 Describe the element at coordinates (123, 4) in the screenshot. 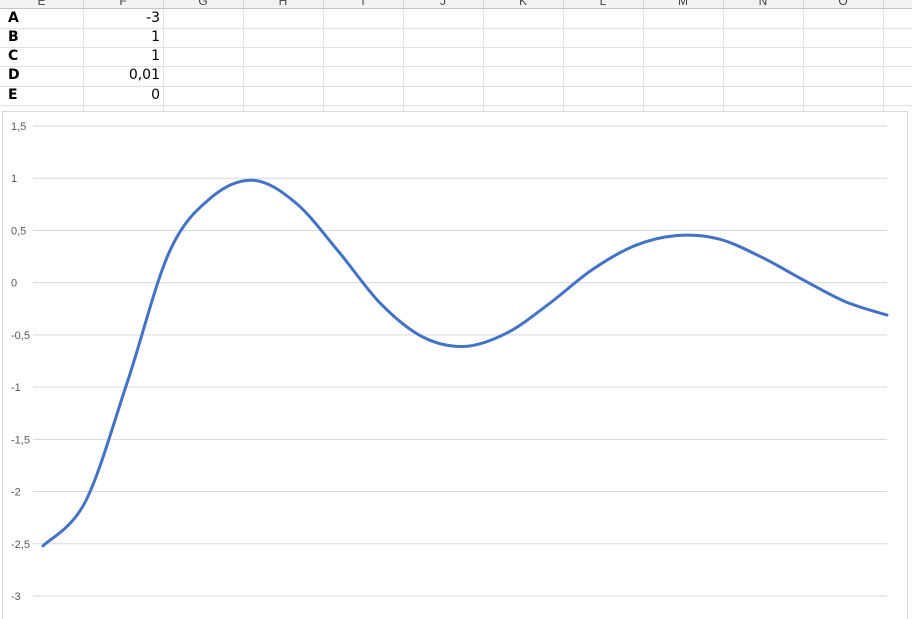

I see `column-header-f: F` at that location.